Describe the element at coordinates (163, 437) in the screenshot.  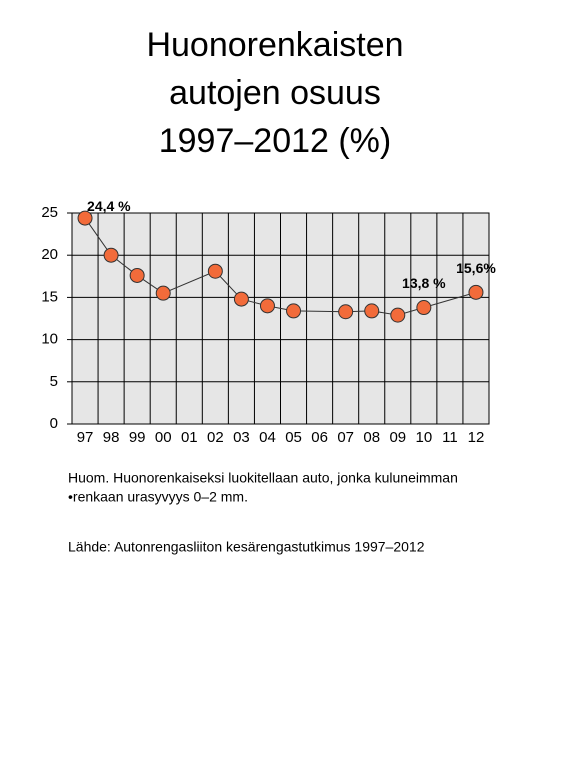
I see `x-tick-label: 00` at that location.